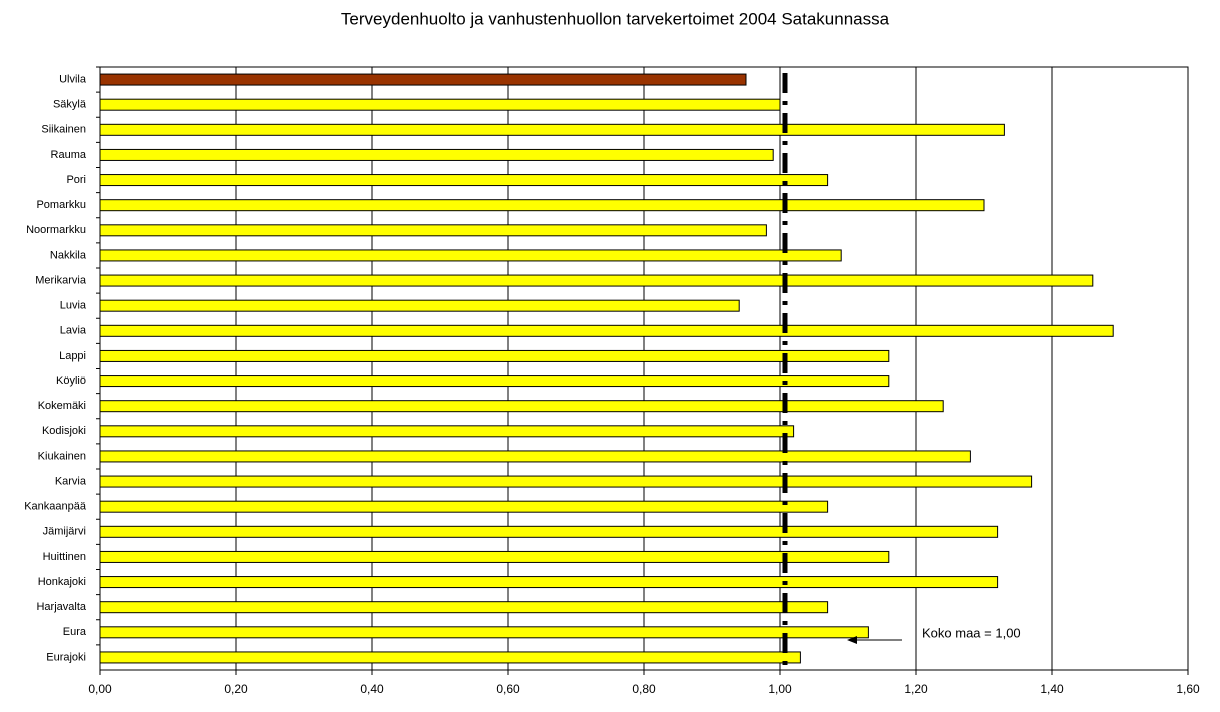  I want to click on x-tick-label: 0,00, so click(100, 689).